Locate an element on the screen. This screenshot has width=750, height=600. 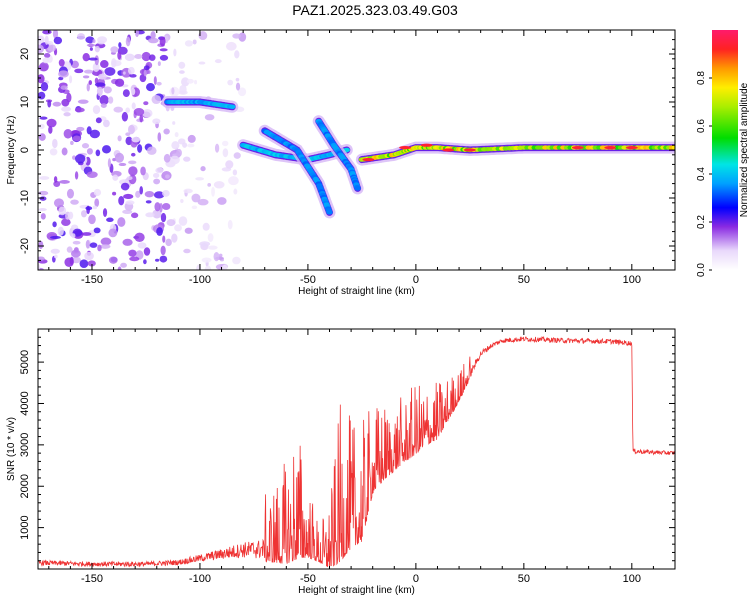
colorbar-label: Normalized spectral amplitude is located at coordinates (744, 149).